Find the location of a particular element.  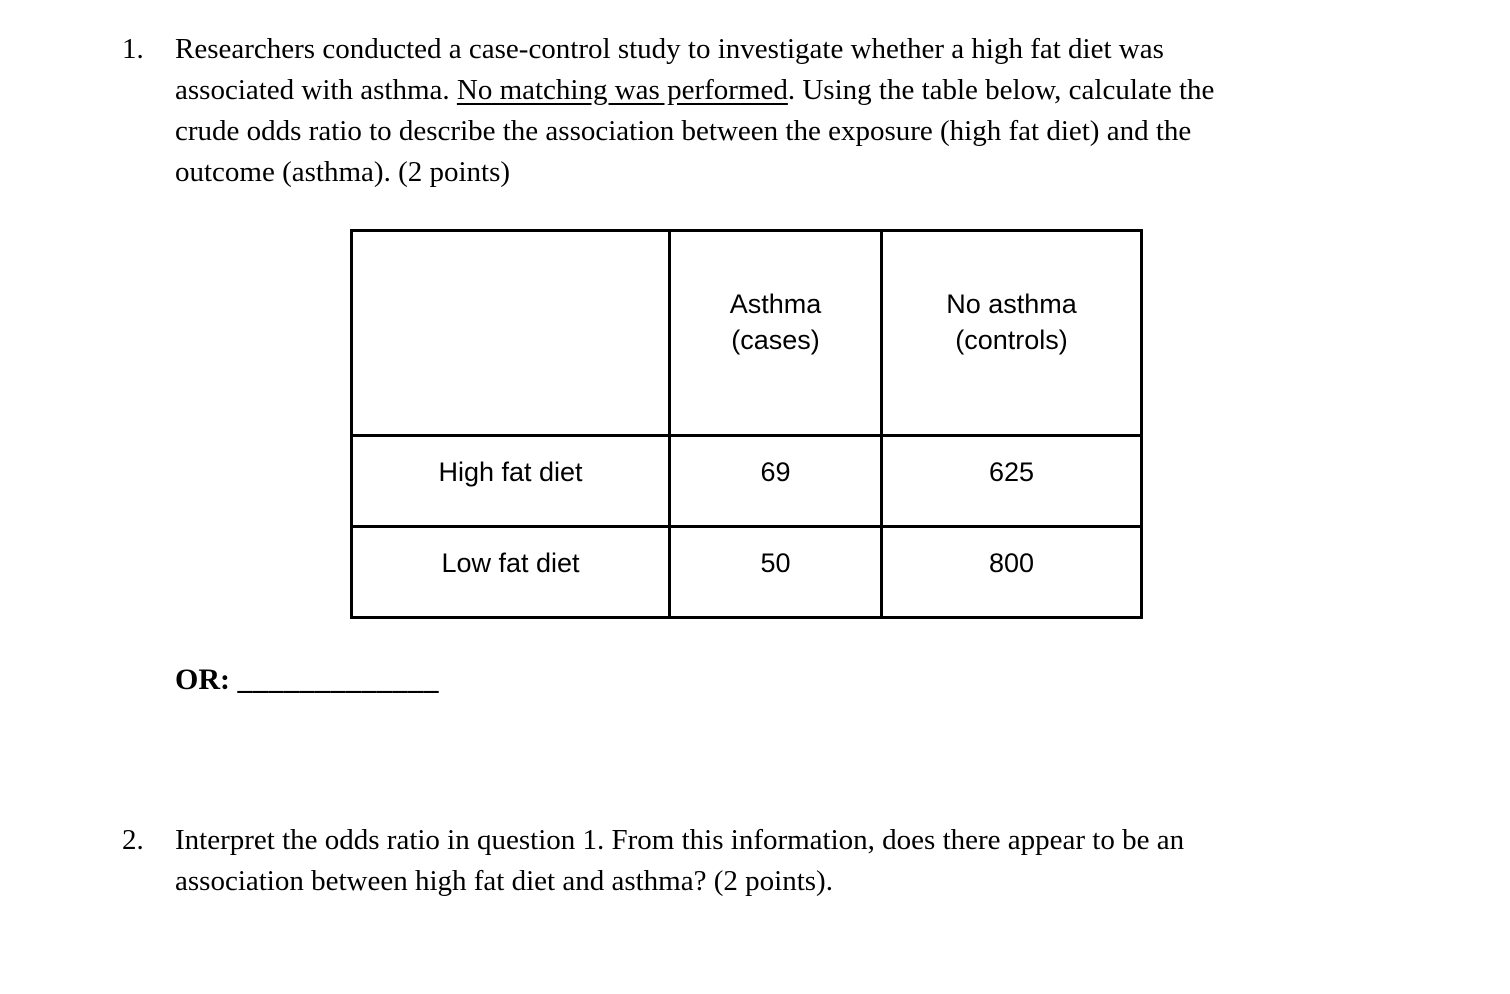

header-empty-cell is located at coordinates (510, 333).